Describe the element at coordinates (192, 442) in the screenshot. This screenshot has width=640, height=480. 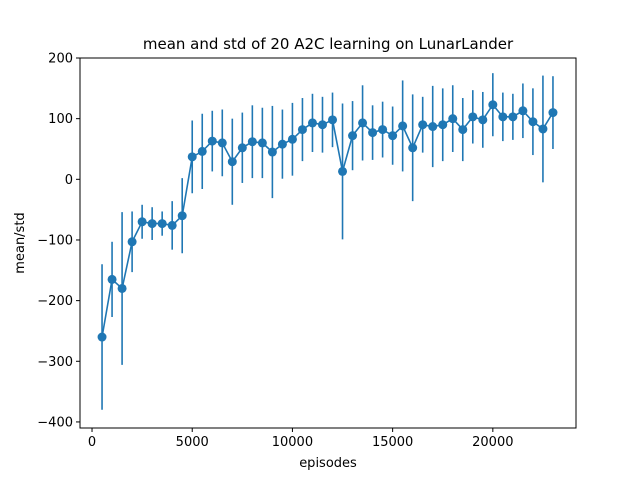
I see `x-tick-label: 5000` at that location.